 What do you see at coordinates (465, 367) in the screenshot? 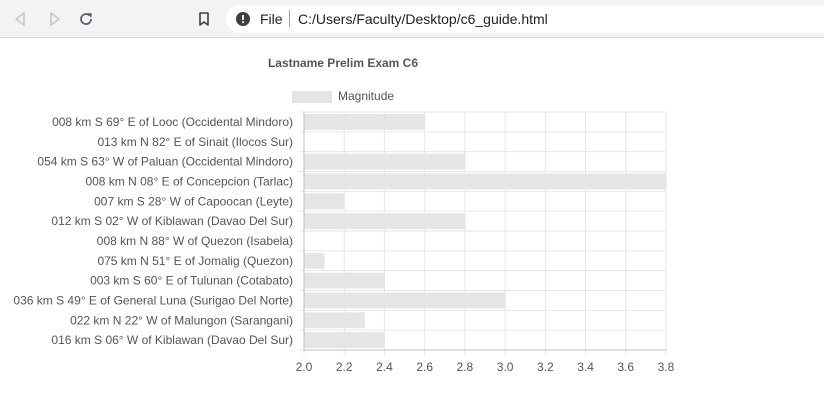
I see `x-tick-label: 2.8` at bounding box center [465, 367].